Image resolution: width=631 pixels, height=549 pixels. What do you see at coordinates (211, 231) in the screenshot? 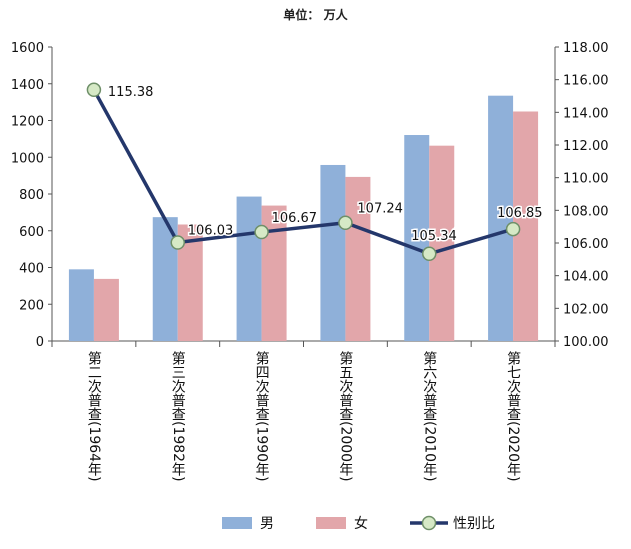
I see `sex-ratio-data-label: 106.03` at bounding box center [211, 231].